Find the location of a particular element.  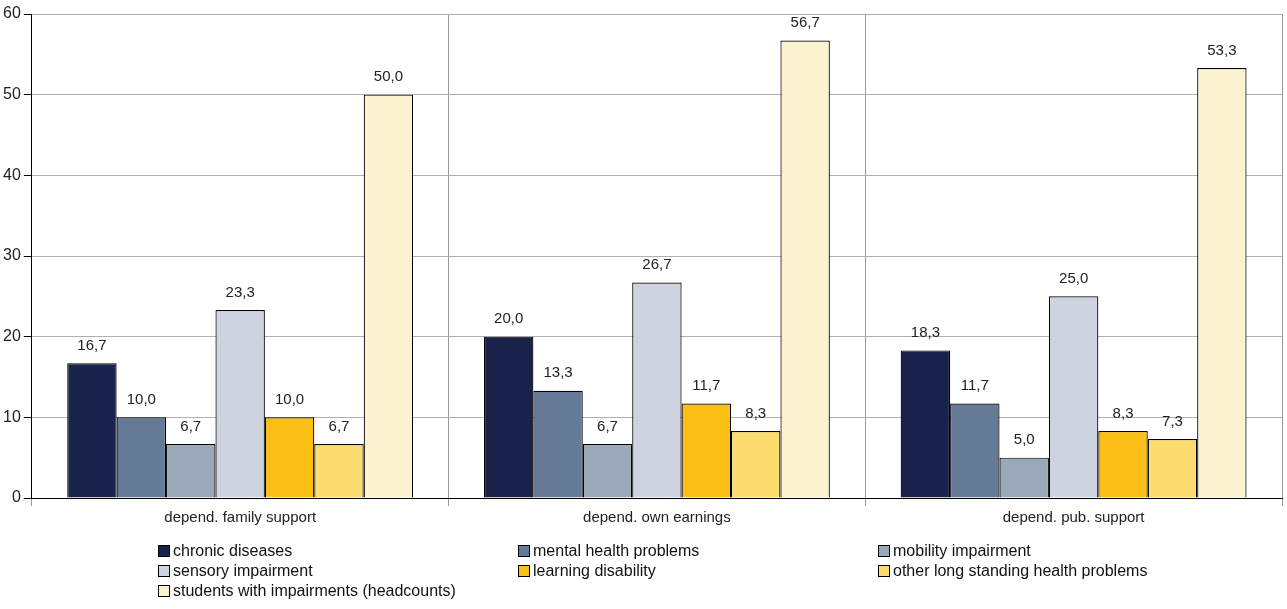

data-label: 13,3 is located at coordinates (558, 372).